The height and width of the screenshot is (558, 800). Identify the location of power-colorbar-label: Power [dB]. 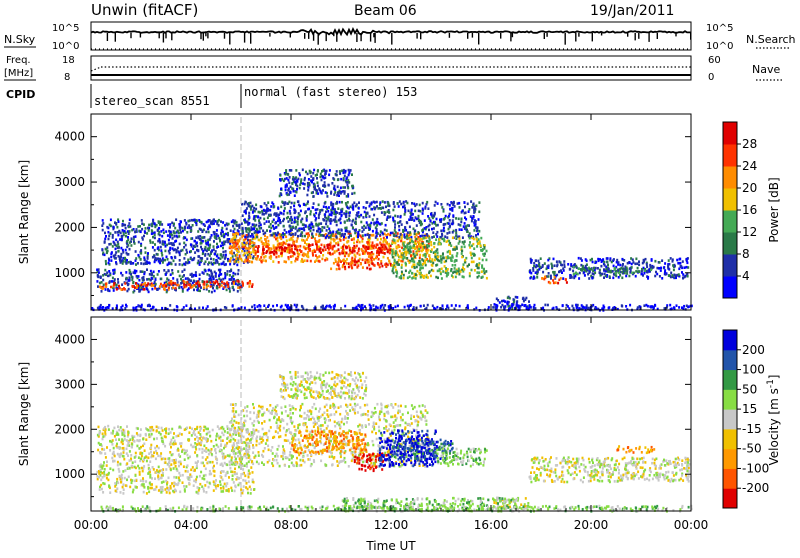
(774, 209).